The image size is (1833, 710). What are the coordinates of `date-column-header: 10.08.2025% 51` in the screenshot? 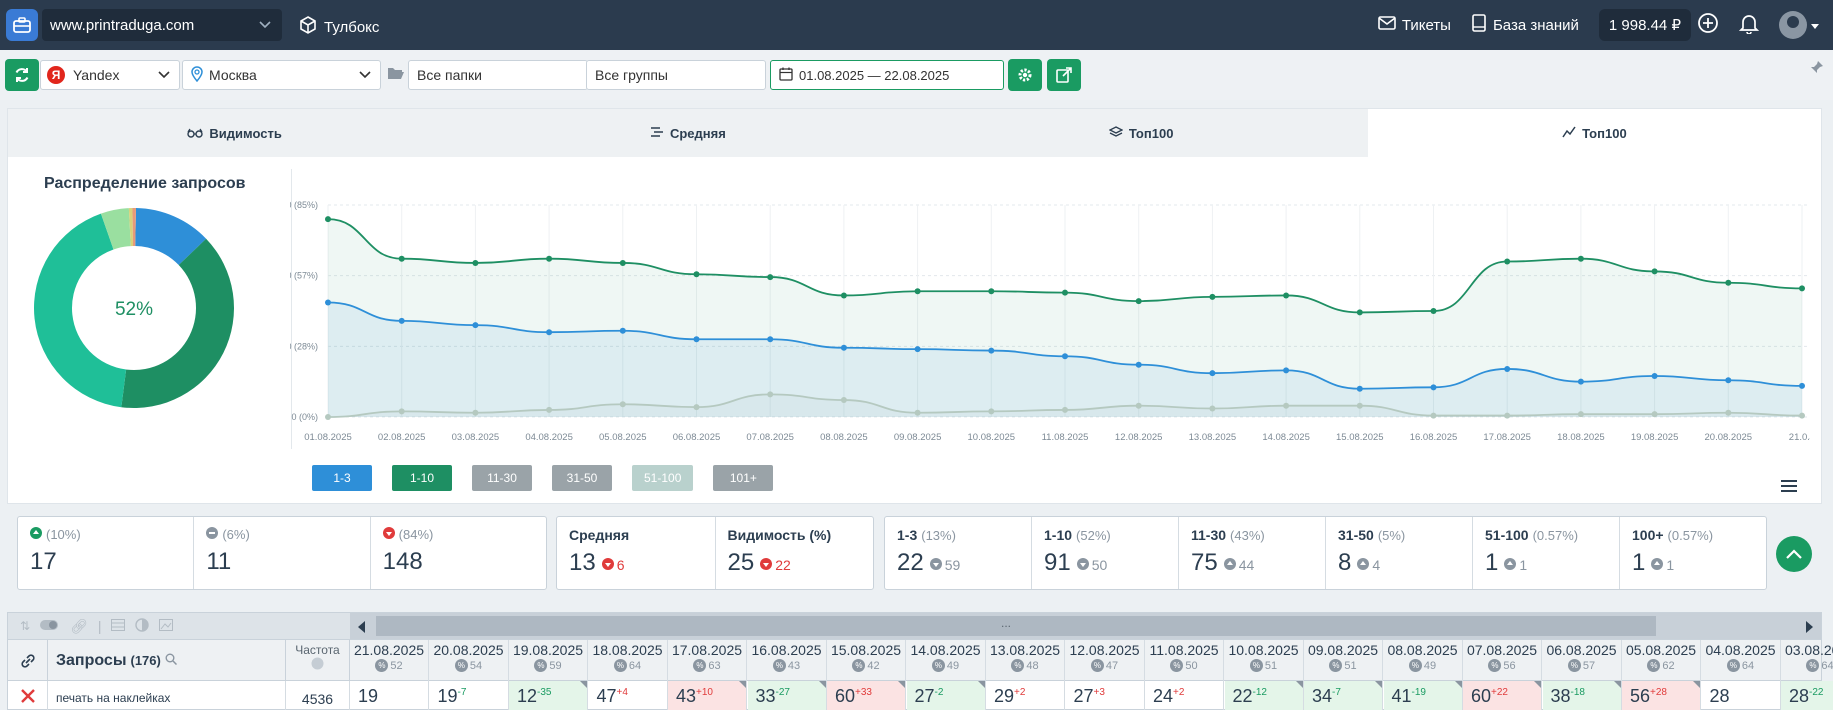 It's located at (1264, 660).